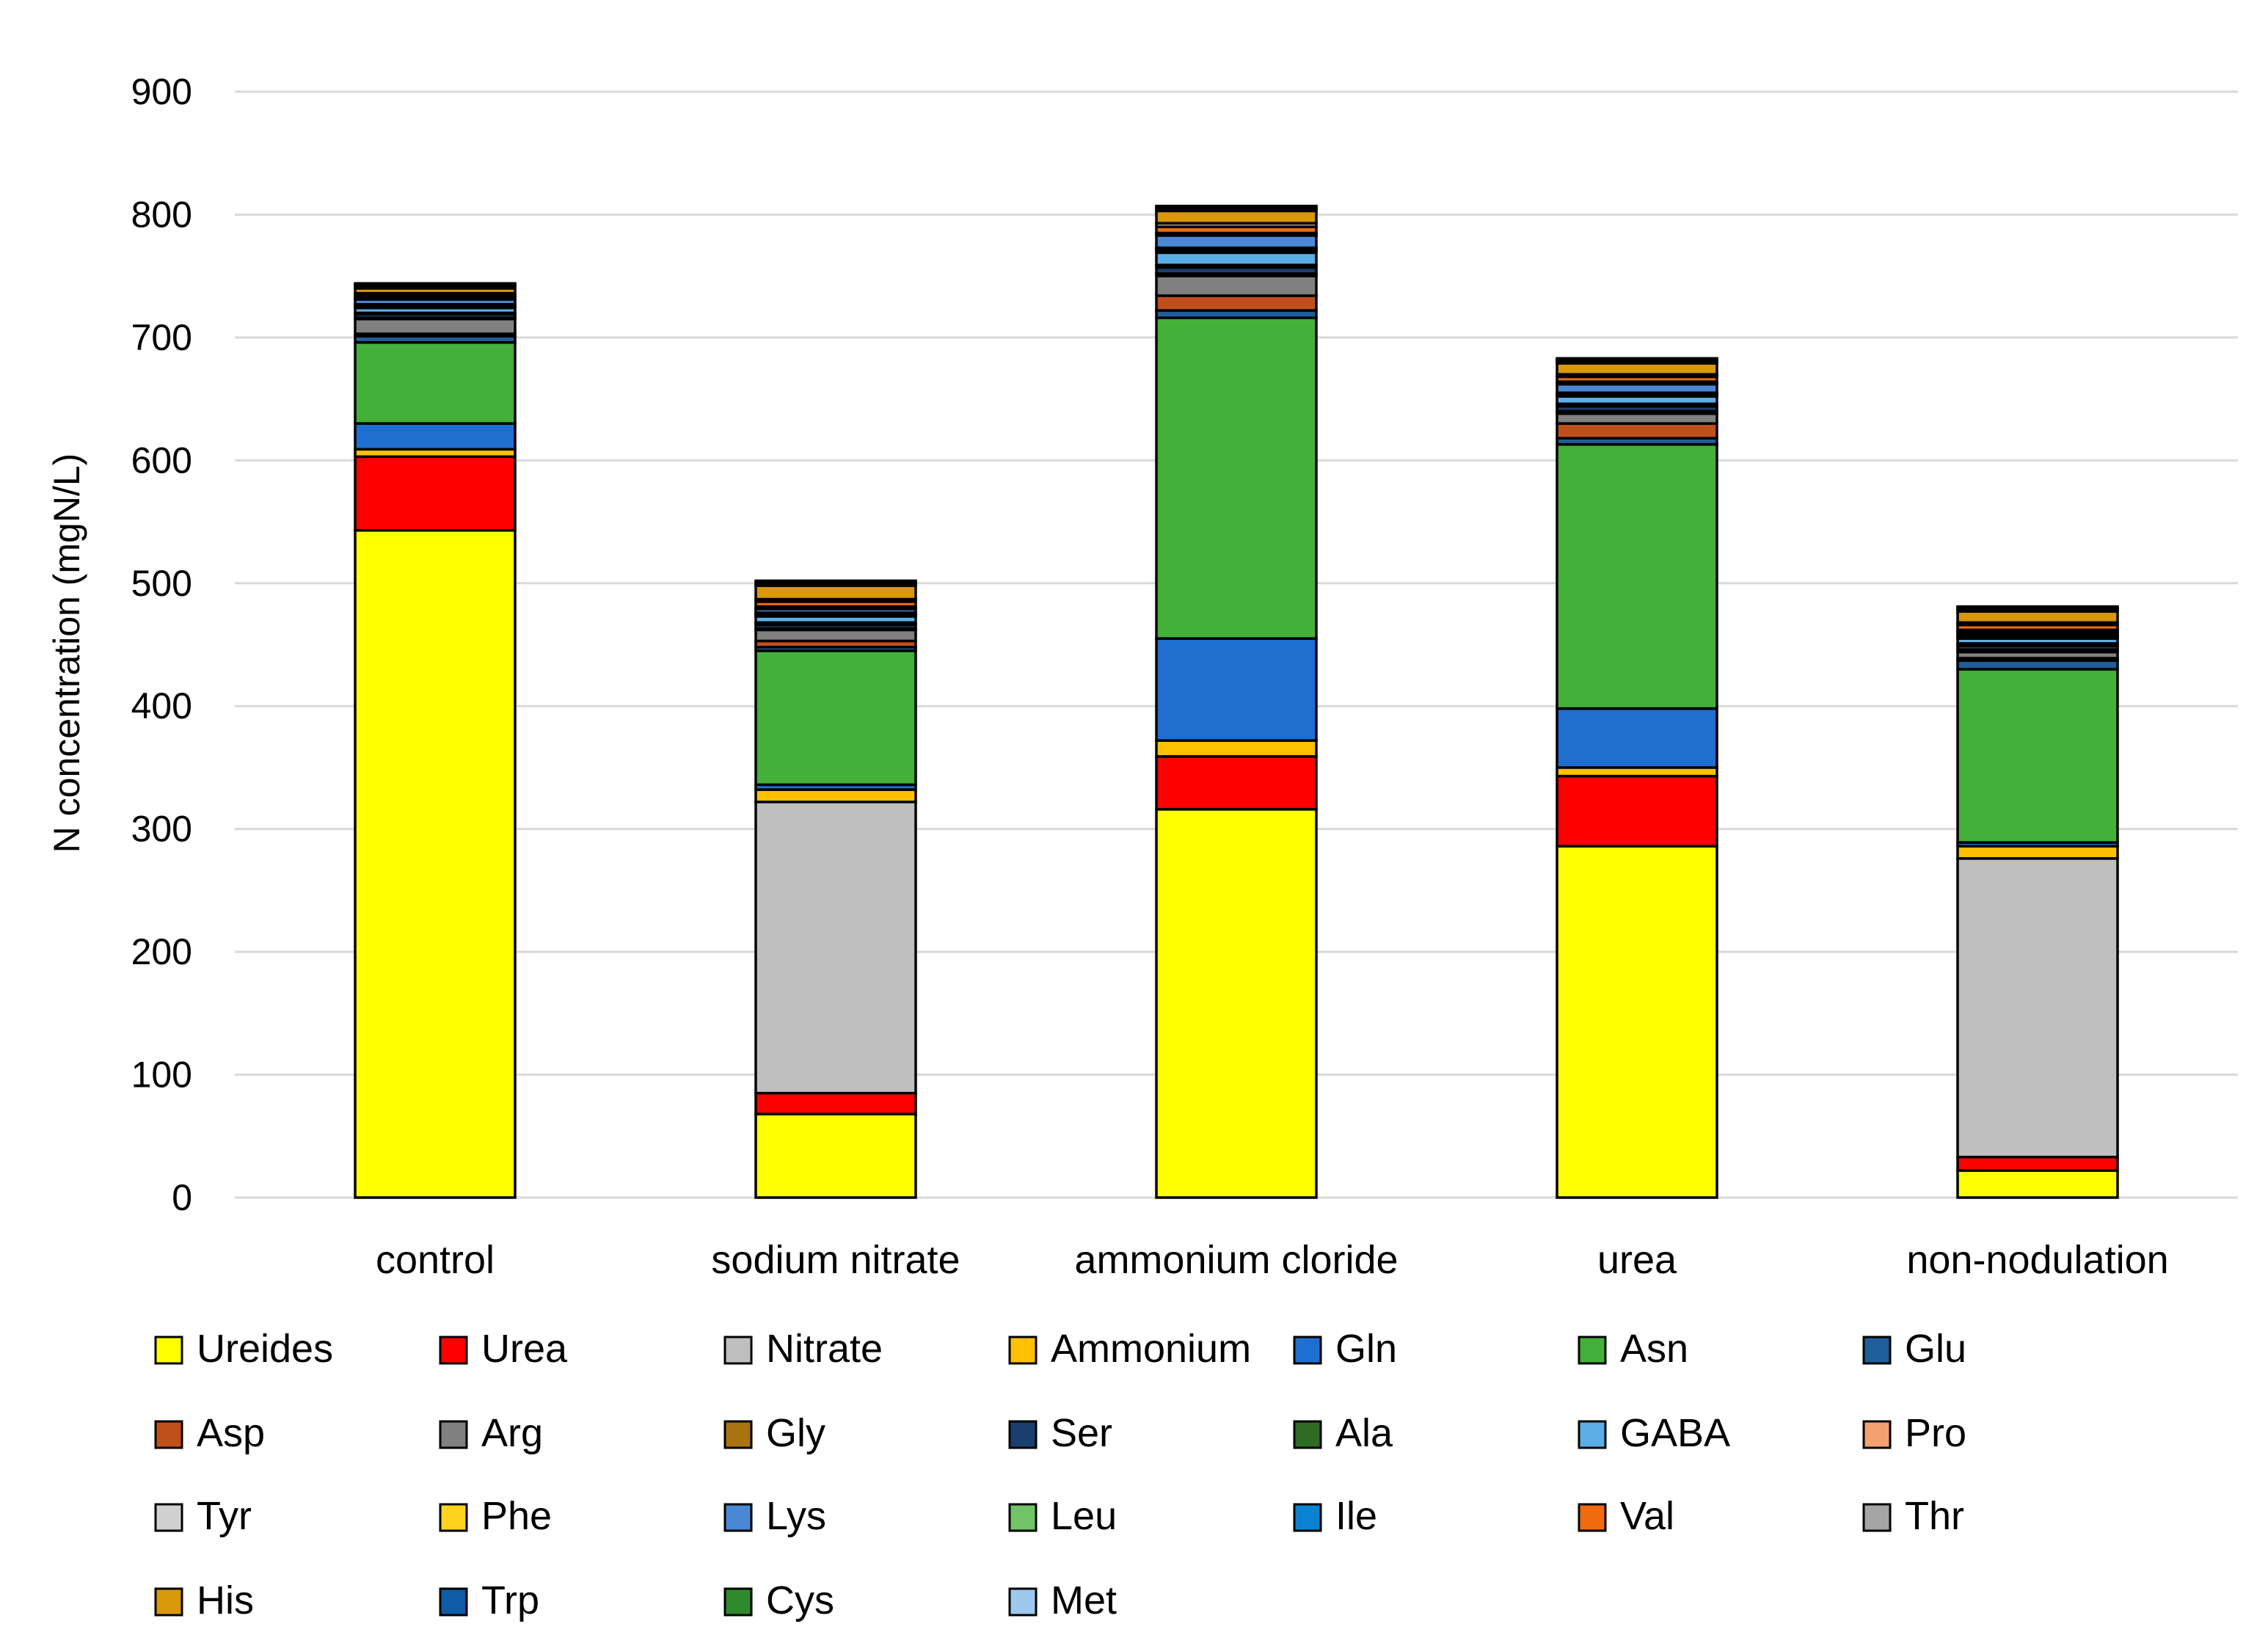 The height and width of the screenshot is (1643, 2268). What do you see at coordinates (2037, 1260) in the screenshot?
I see `x-category-label: non-nodulation` at bounding box center [2037, 1260].